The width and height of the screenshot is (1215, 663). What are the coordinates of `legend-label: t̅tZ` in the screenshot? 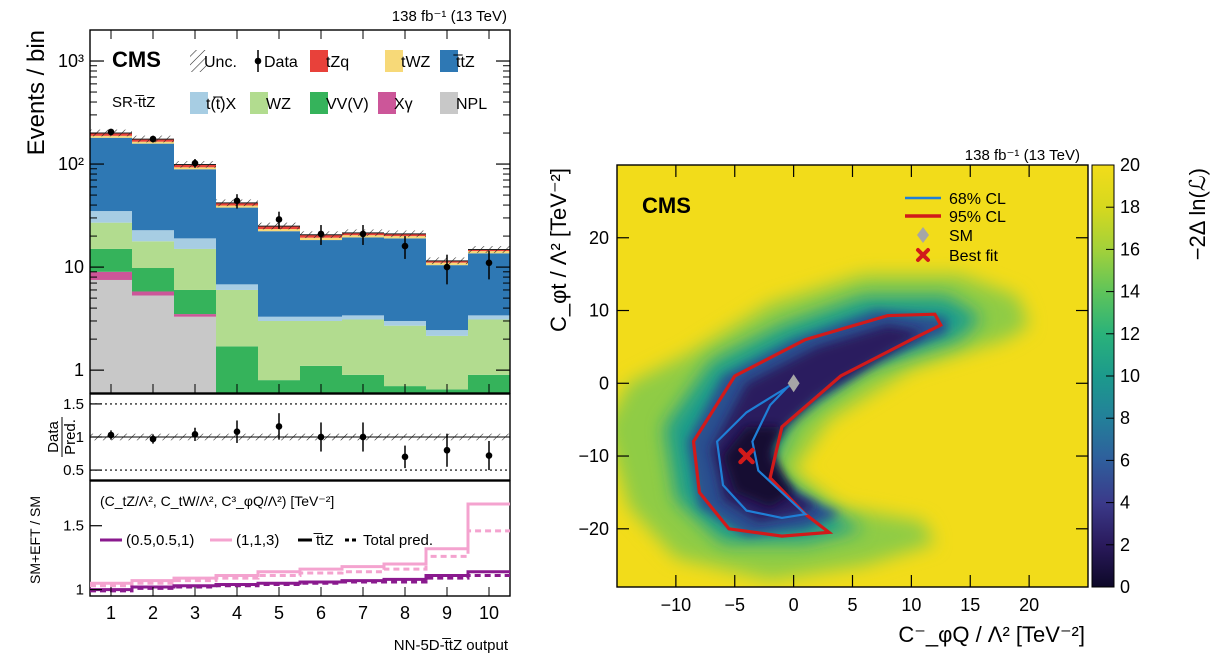 It's located at (464, 62).